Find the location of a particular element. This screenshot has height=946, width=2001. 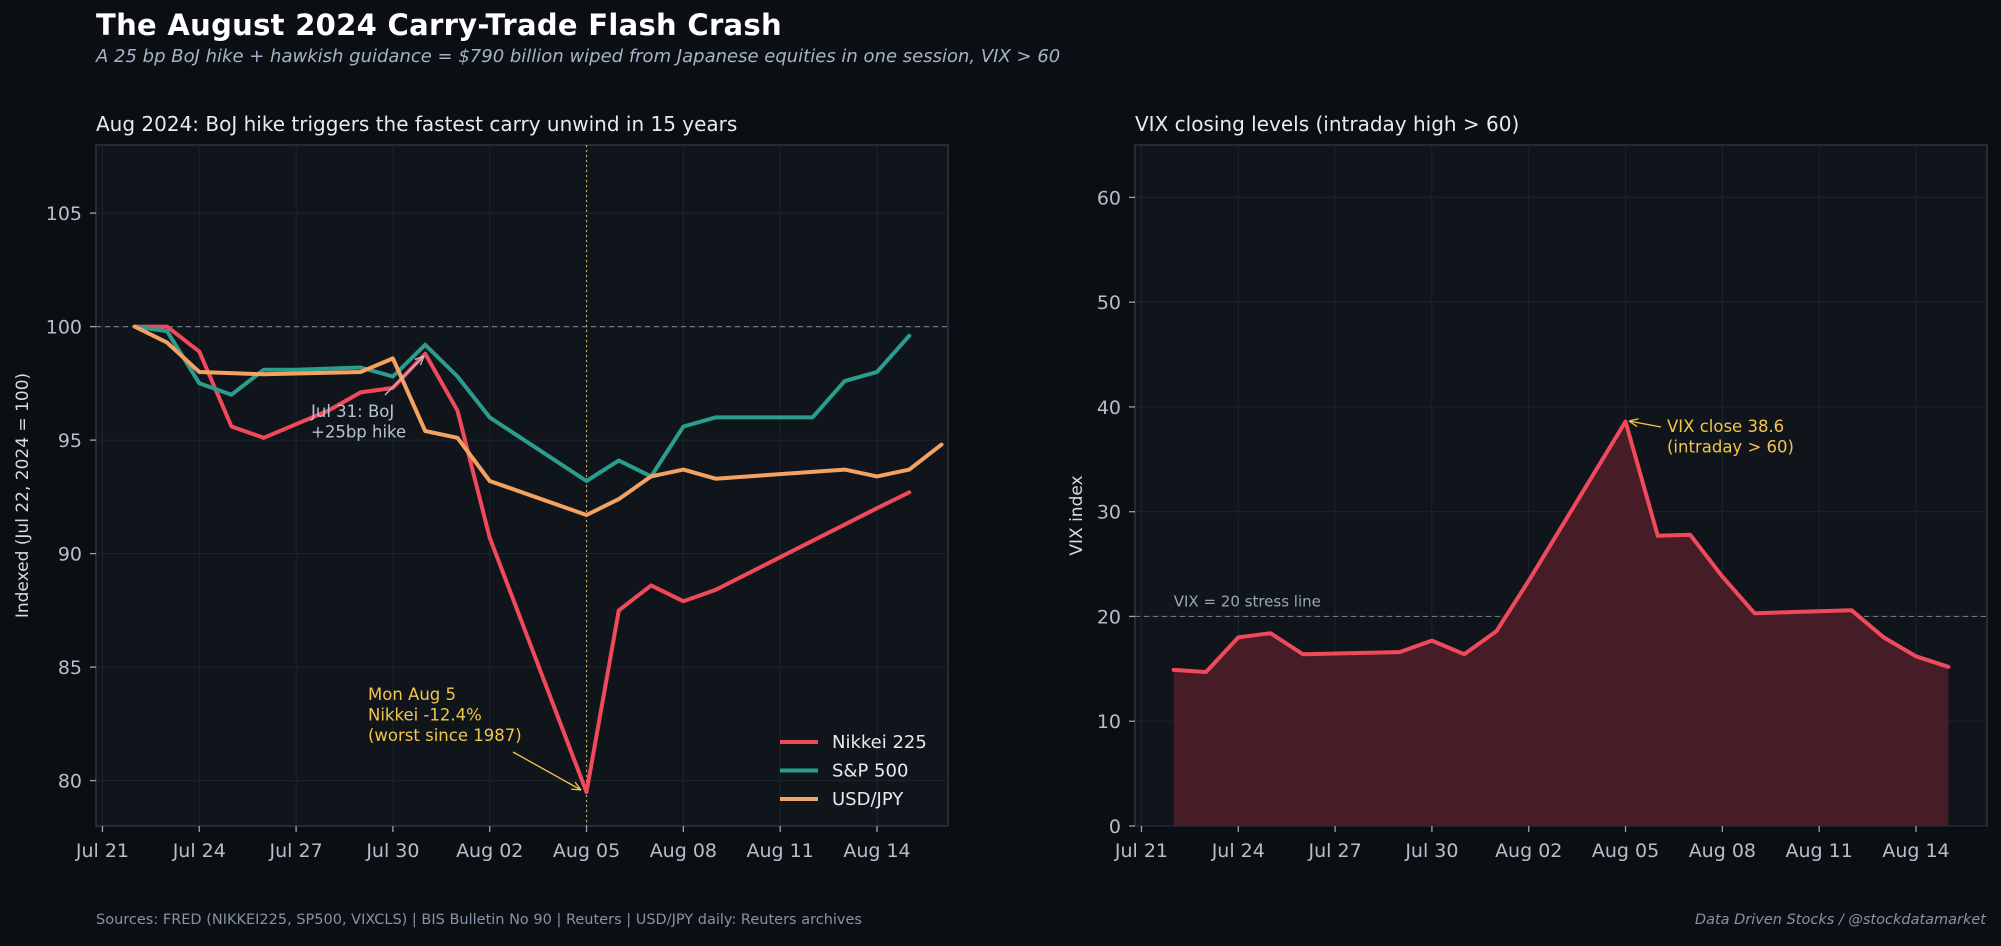

right-x-tick-label: Aug 14 is located at coordinates (1915, 851).